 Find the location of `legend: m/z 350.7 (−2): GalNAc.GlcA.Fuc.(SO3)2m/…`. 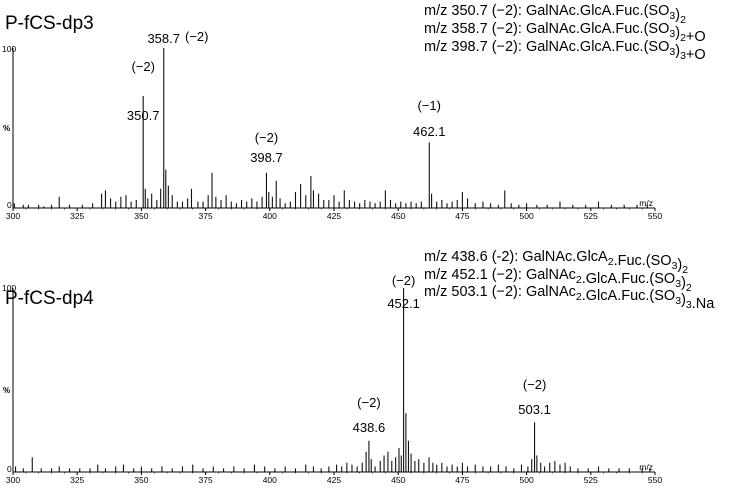

legend: m/z 350.7 (−2): GalNAc.GlcA.Fuc.(SO3)2m/… is located at coordinates (565, 33).